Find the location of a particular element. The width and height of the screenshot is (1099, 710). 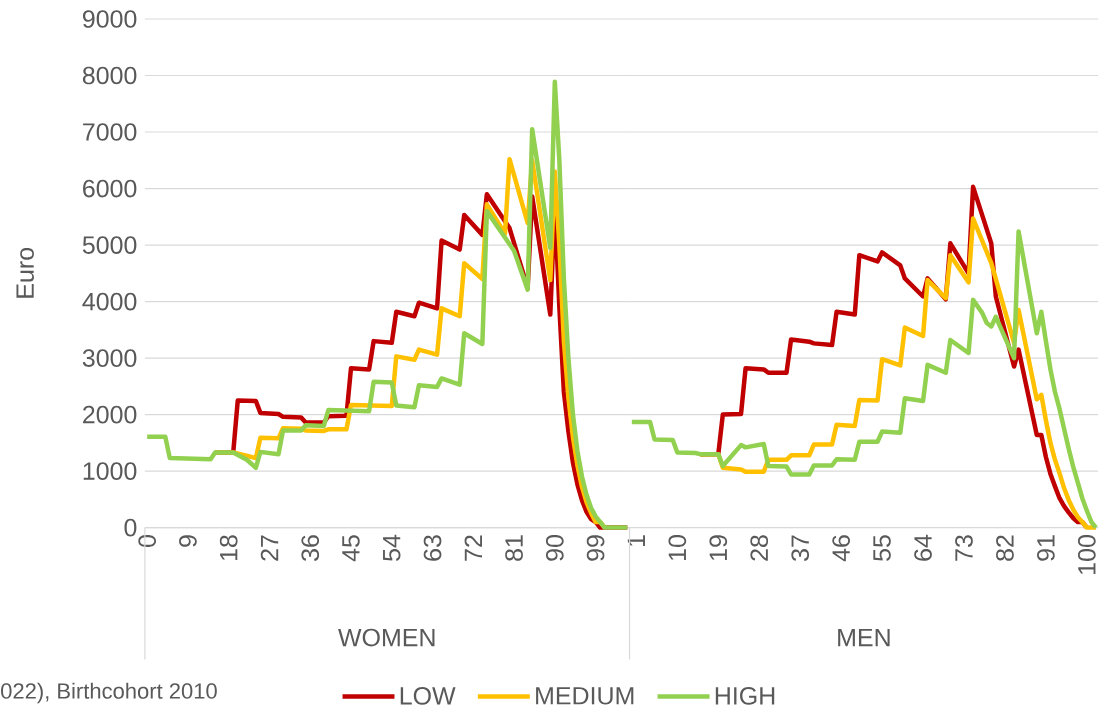

x-tick-label: 27 is located at coordinates (269, 548).